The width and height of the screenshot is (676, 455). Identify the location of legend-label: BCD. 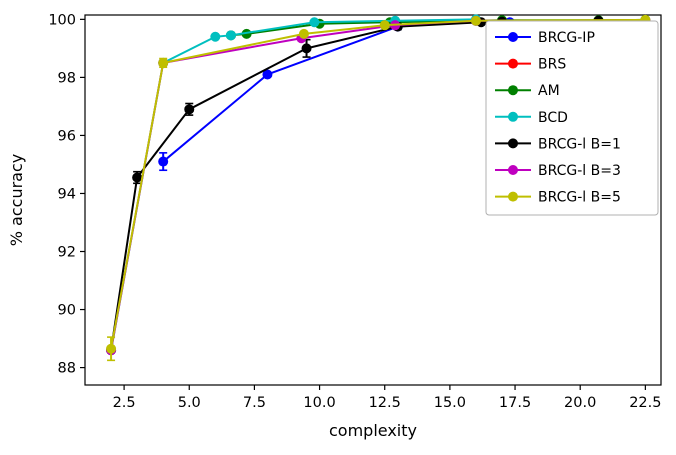
(553, 118).